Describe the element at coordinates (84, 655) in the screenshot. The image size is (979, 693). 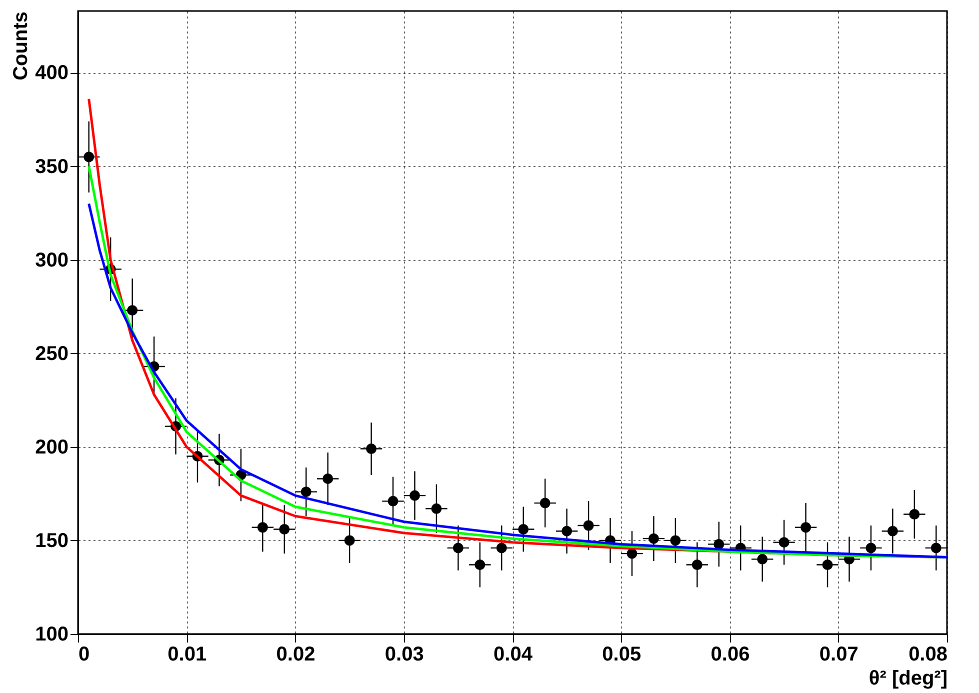
I see `x-tick-label: 0` at that location.